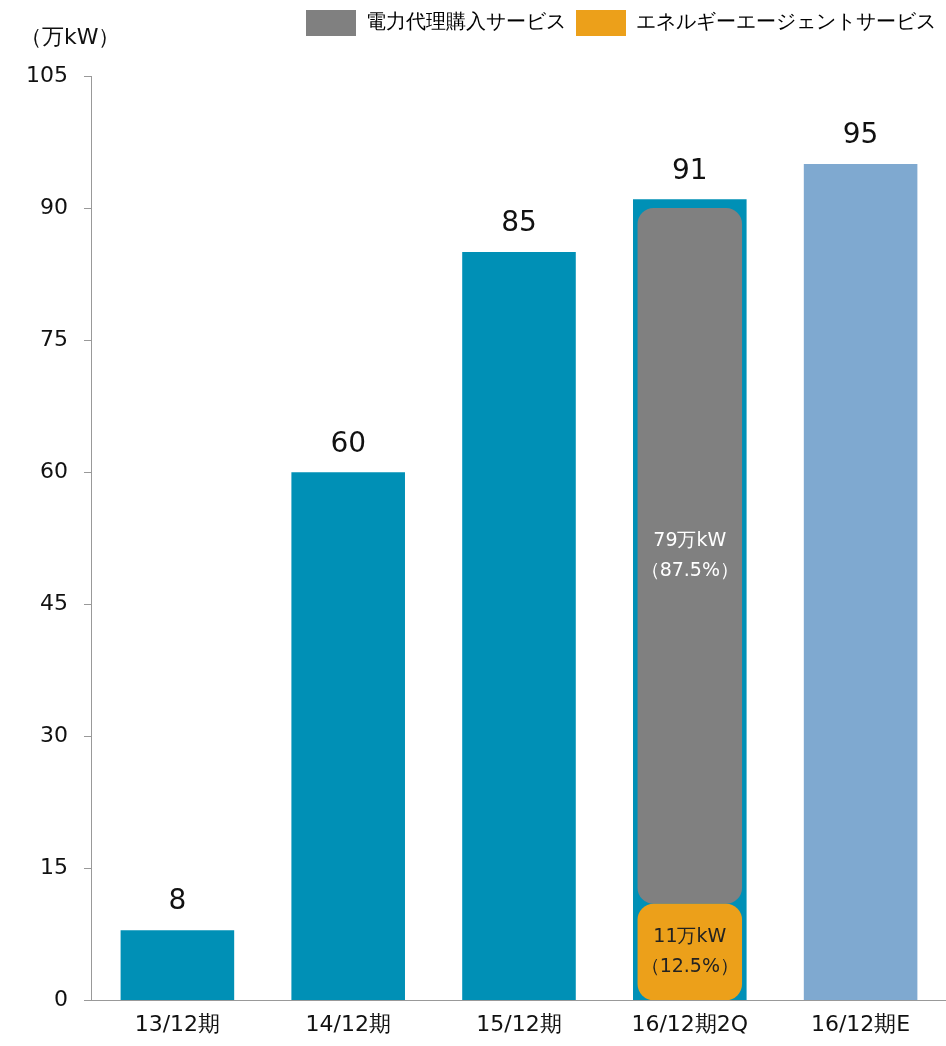 This screenshot has height=1046, width=946. I want to click on data-label: 85, so click(519, 222).